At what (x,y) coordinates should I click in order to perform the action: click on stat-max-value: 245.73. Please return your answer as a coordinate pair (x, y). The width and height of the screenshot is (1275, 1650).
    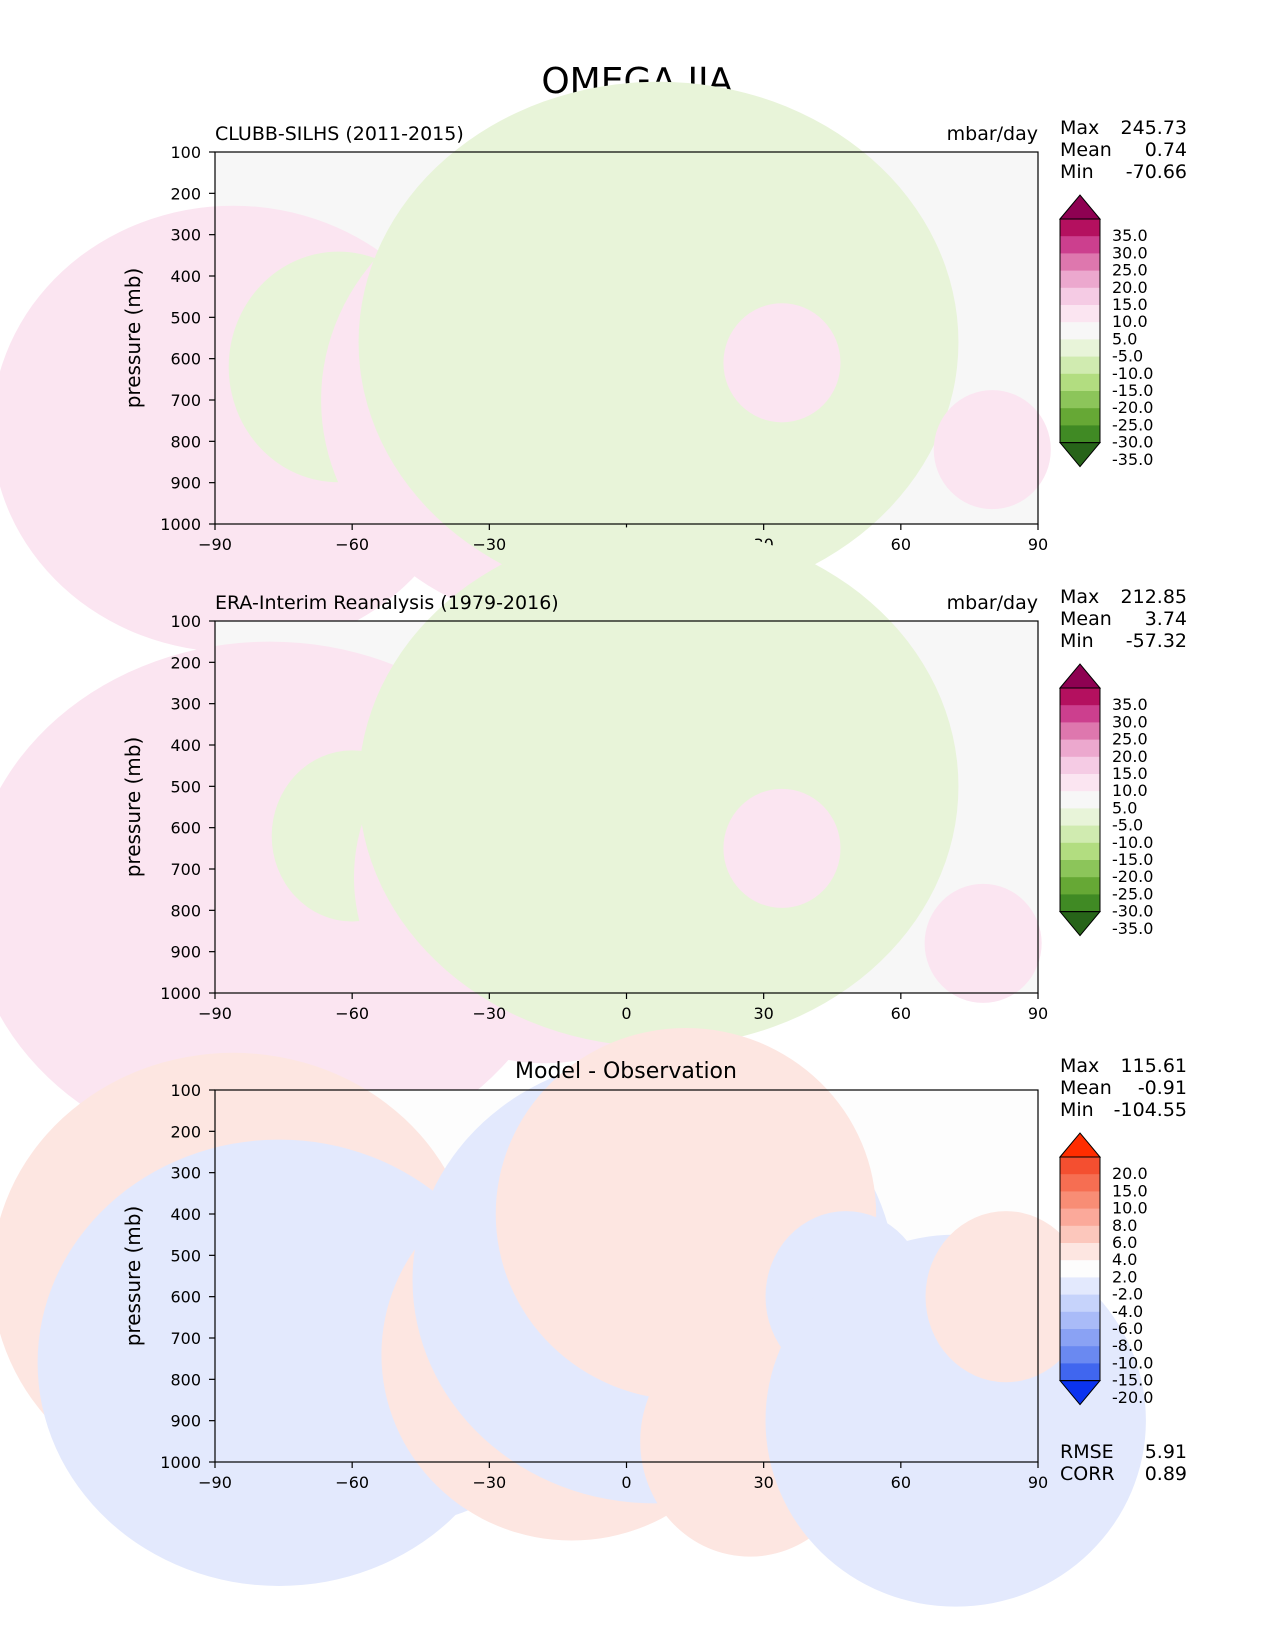
    Looking at the image, I should click on (1154, 128).